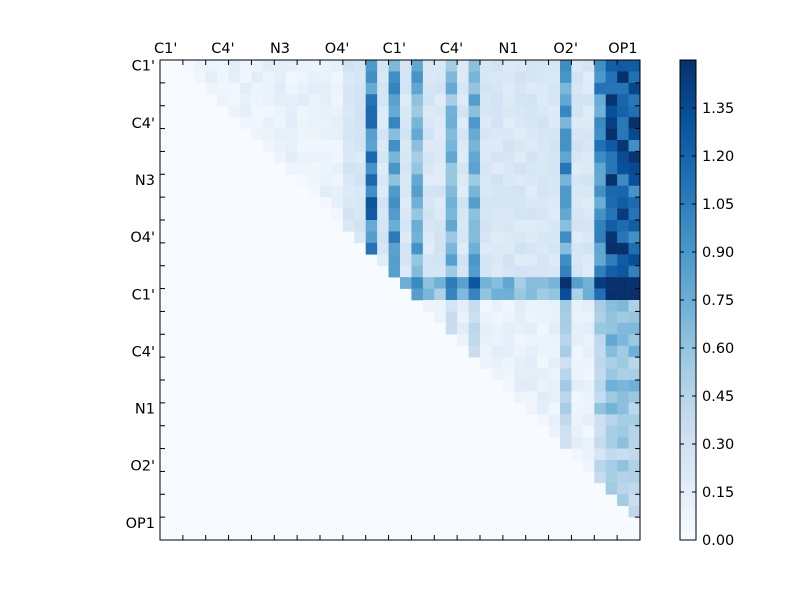 This screenshot has height=600, width=800. What do you see at coordinates (142, 238) in the screenshot?
I see `y-tick-label: O4'` at bounding box center [142, 238].